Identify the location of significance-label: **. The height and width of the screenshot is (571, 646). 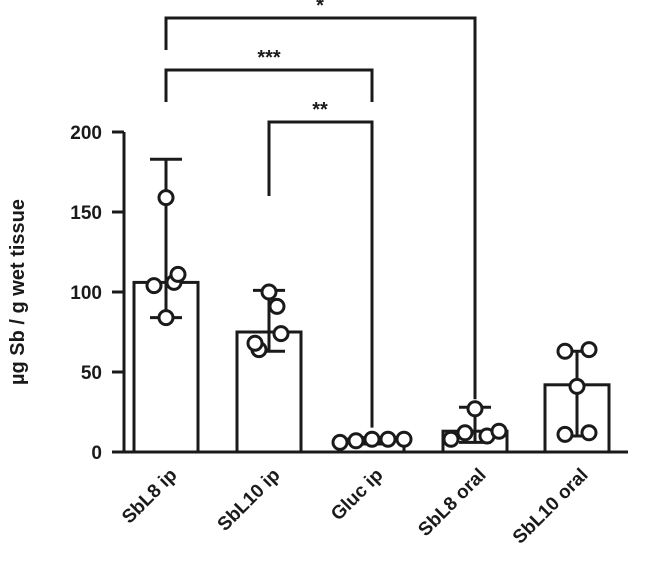
(320, 110).